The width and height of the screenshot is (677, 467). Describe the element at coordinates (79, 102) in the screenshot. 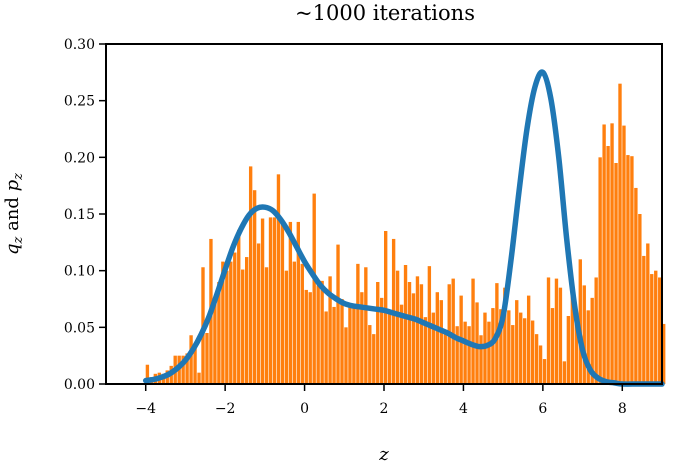

I see `y-tick-label: 0.25` at that location.